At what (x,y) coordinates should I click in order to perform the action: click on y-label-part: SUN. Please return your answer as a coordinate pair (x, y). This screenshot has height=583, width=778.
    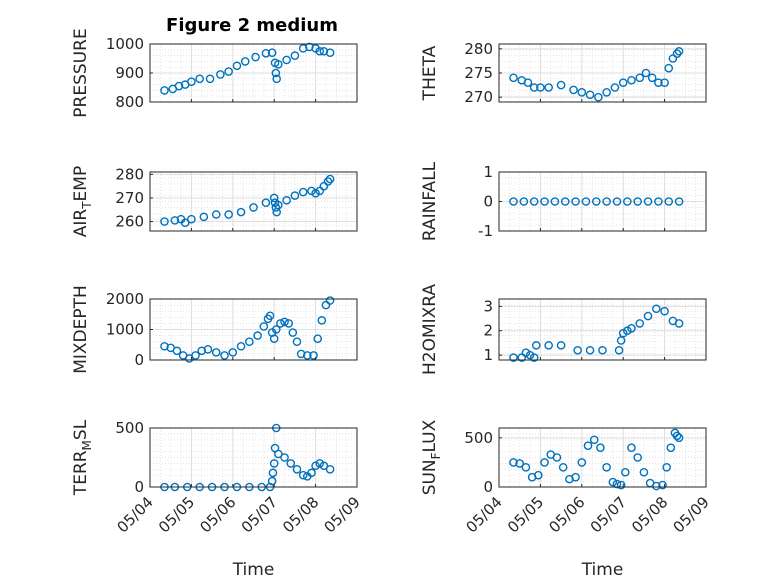
    Looking at the image, I should click on (430, 477).